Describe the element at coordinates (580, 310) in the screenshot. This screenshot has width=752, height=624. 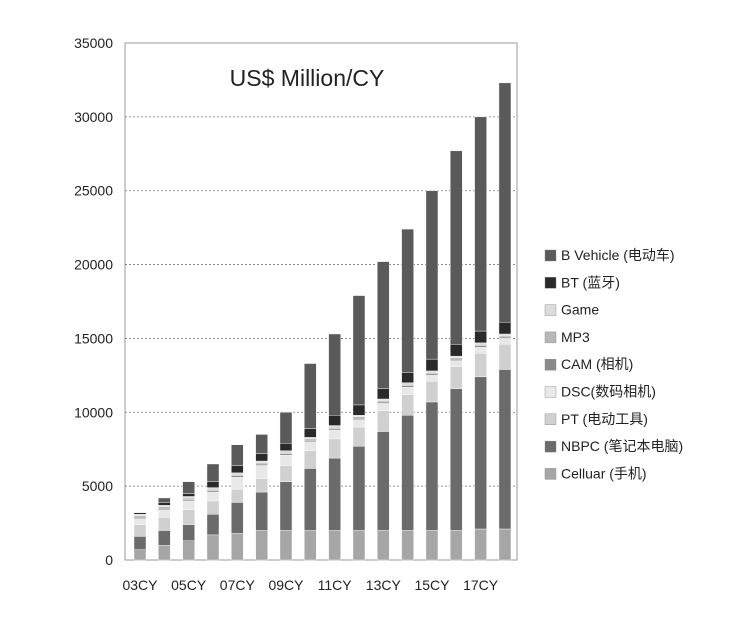
I see `legend-label: Game` at that location.